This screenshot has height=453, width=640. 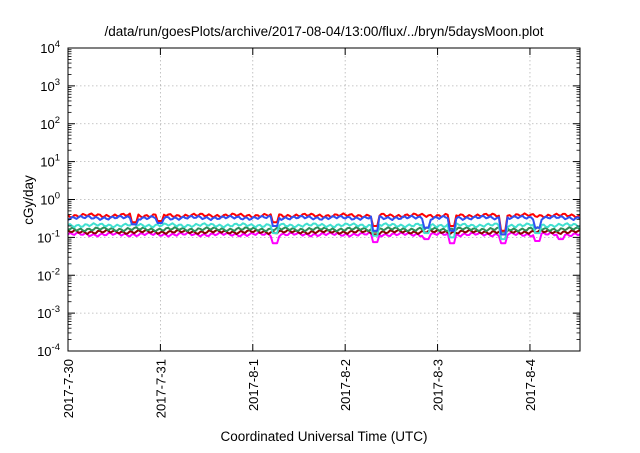 I want to click on y-tick-label: 10⁻², so click(x=48, y=274).